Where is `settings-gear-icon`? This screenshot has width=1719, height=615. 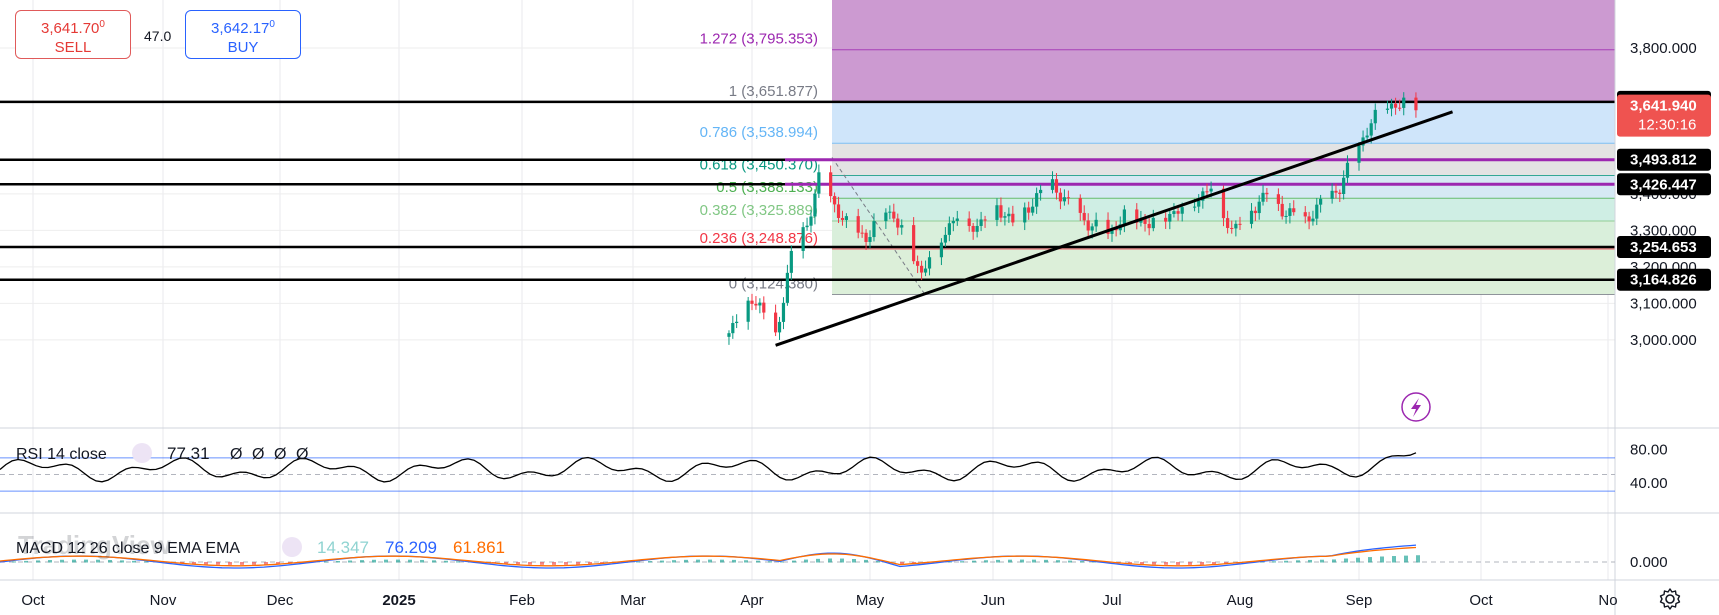 settings-gear-icon is located at coordinates (1670, 599).